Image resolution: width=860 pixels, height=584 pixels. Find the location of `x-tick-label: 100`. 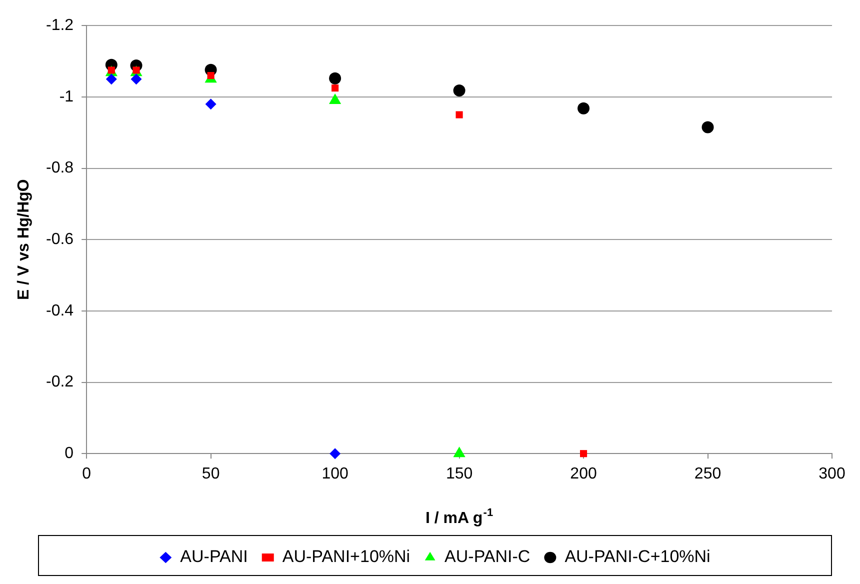

x-tick-label: 100 is located at coordinates (335, 474).